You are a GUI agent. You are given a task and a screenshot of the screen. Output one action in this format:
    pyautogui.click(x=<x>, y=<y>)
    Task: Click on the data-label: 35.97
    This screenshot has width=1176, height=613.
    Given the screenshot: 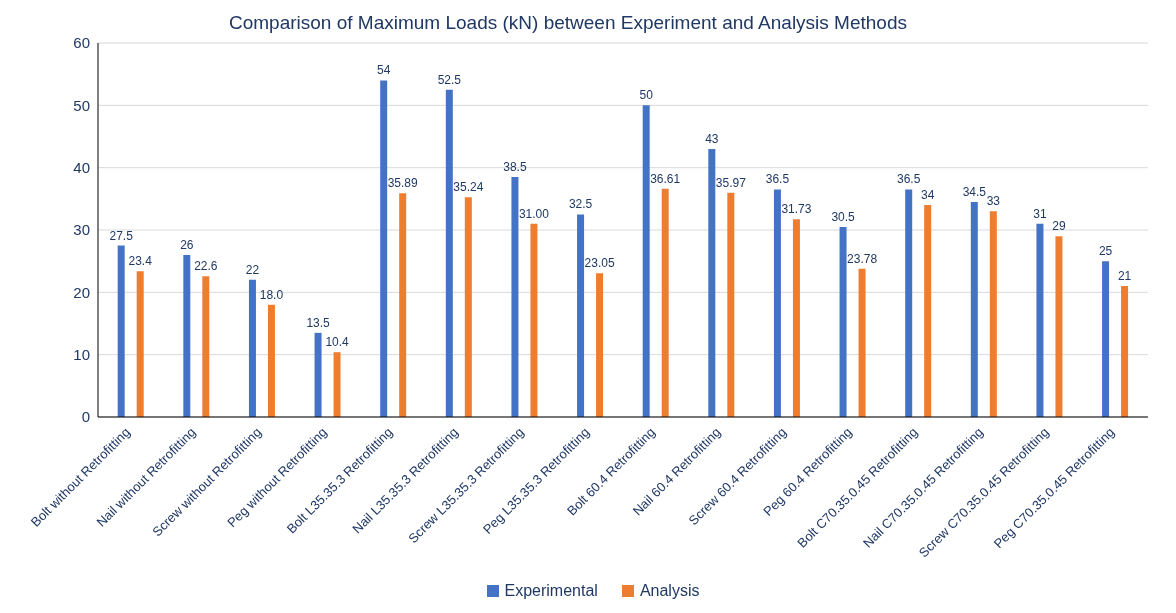 What is the action you would take?
    pyautogui.click(x=731, y=182)
    